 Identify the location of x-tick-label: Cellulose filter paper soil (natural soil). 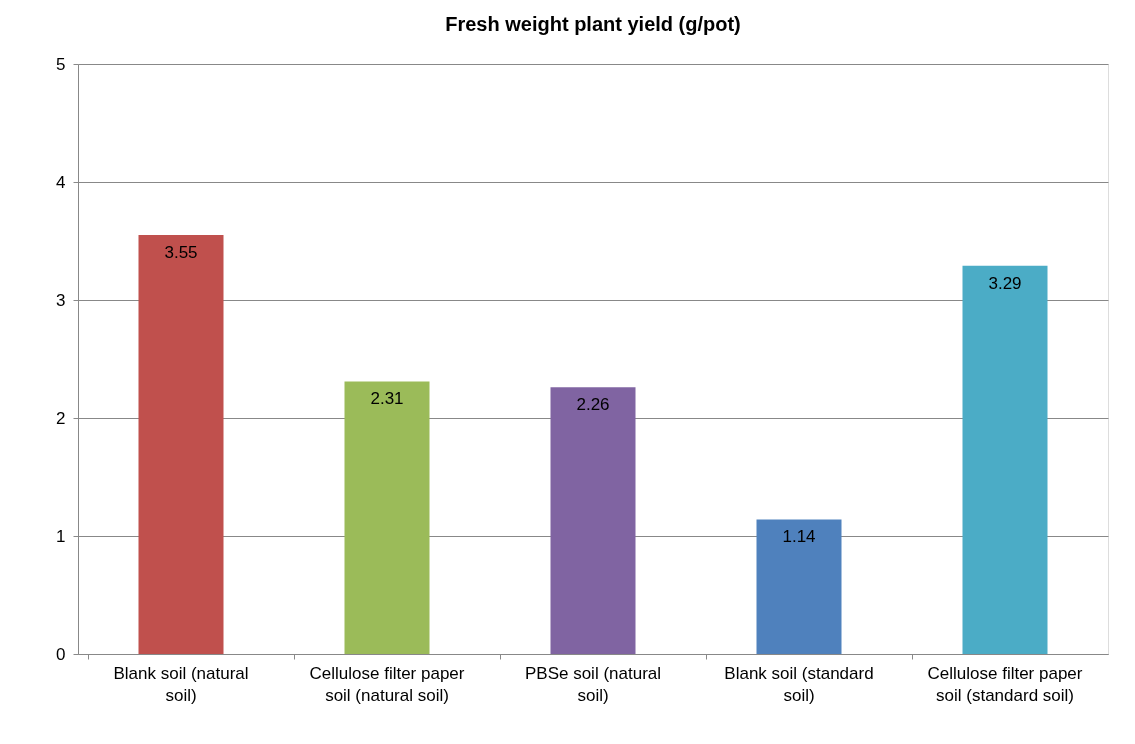
(387, 684).